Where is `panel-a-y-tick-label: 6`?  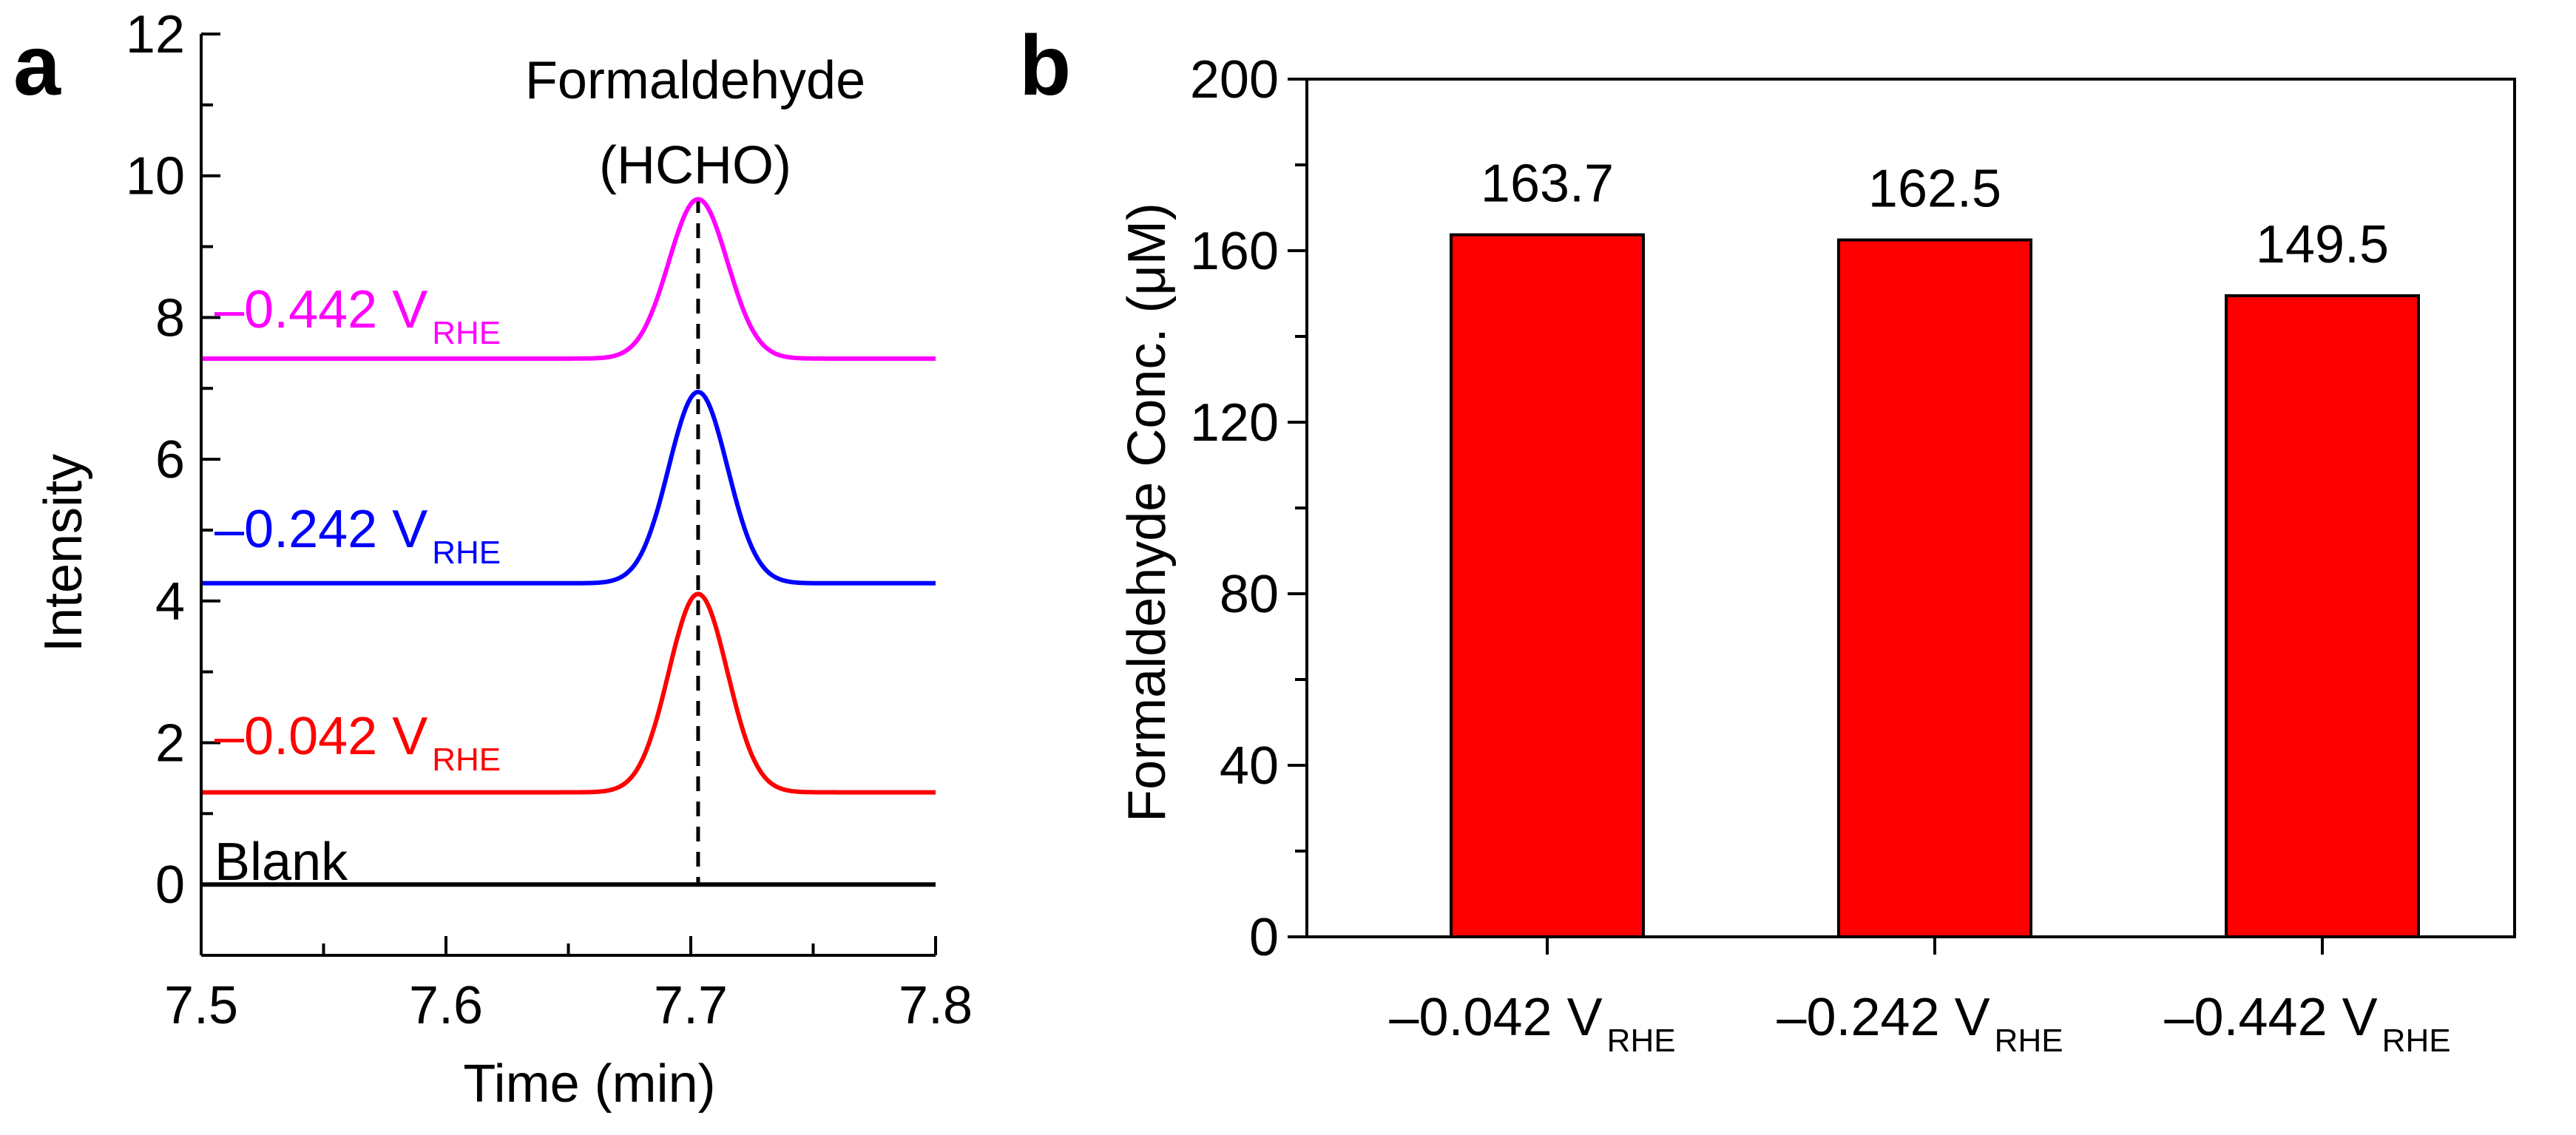 panel-a-y-tick-label: 6 is located at coordinates (170, 459).